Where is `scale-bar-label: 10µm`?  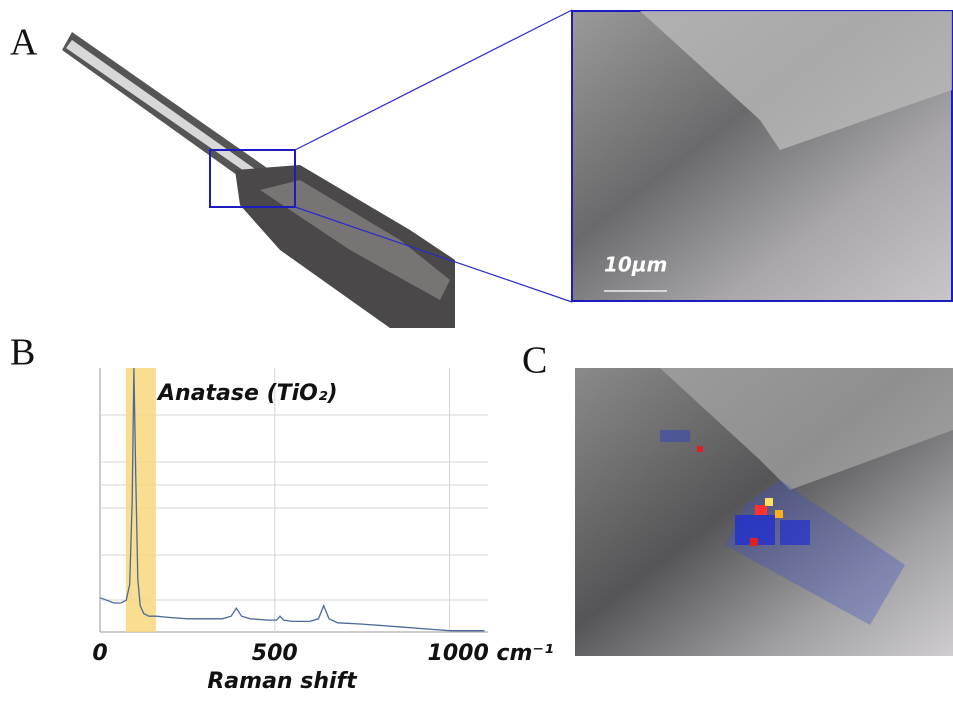
scale-bar-label: 10µm is located at coordinates (635, 265).